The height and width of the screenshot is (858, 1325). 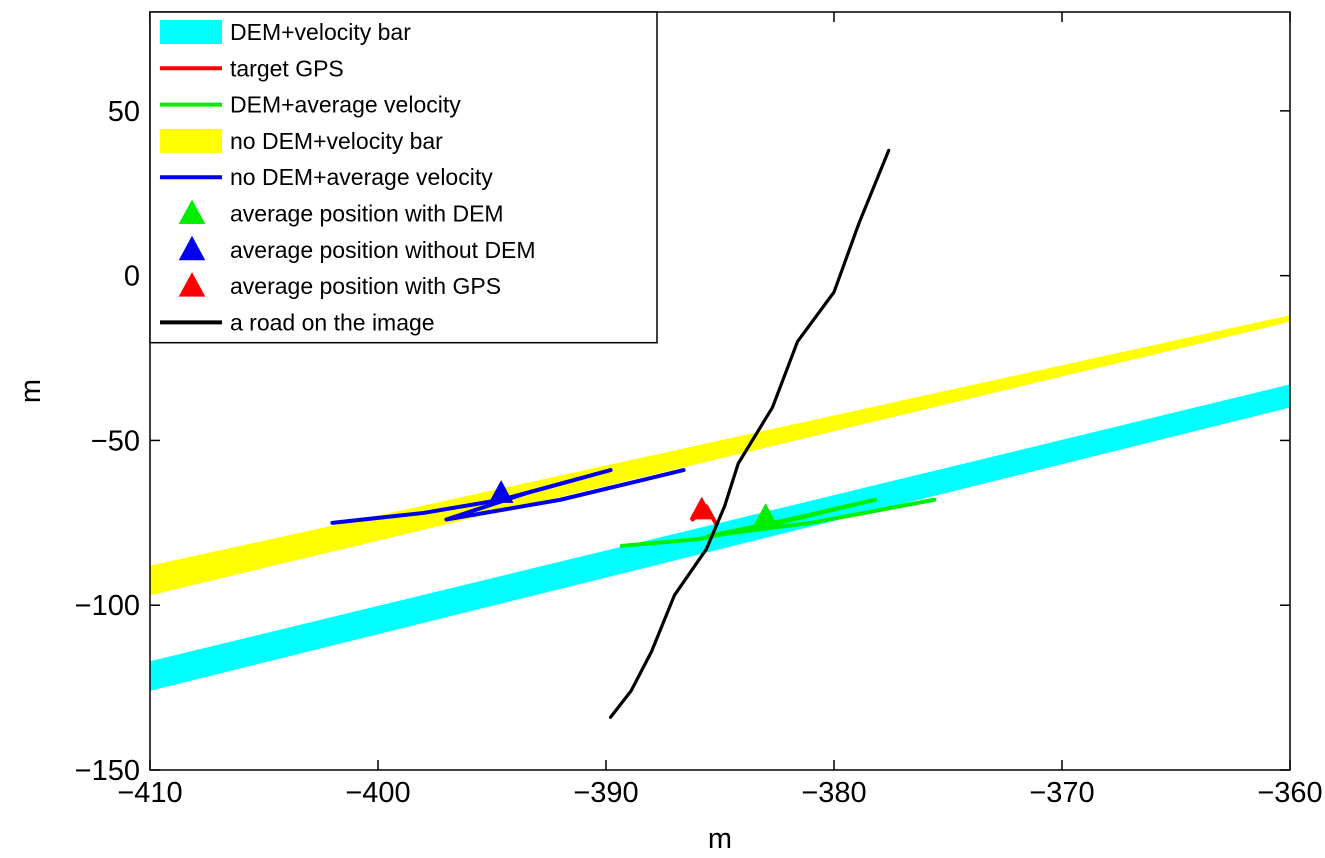 What do you see at coordinates (501, 491) in the screenshot?
I see `marker-average-position-without-dem` at bounding box center [501, 491].